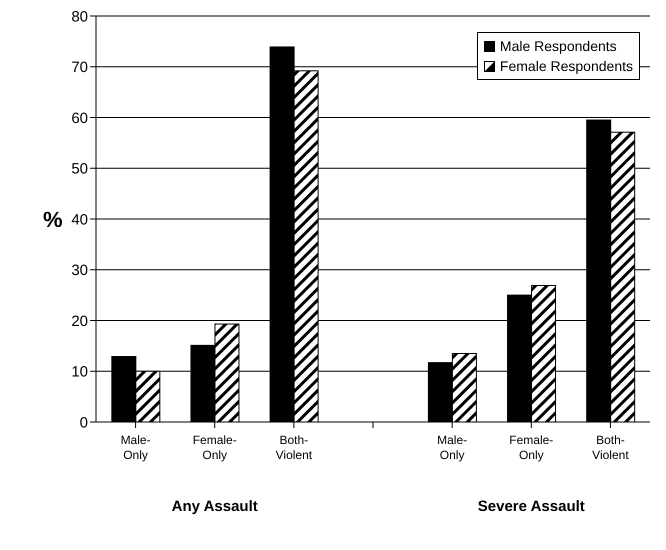  What do you see at coordinates (79, 271) in the screenshot?
I see `y-tick-label: 30` at bounding box center [79, 271].